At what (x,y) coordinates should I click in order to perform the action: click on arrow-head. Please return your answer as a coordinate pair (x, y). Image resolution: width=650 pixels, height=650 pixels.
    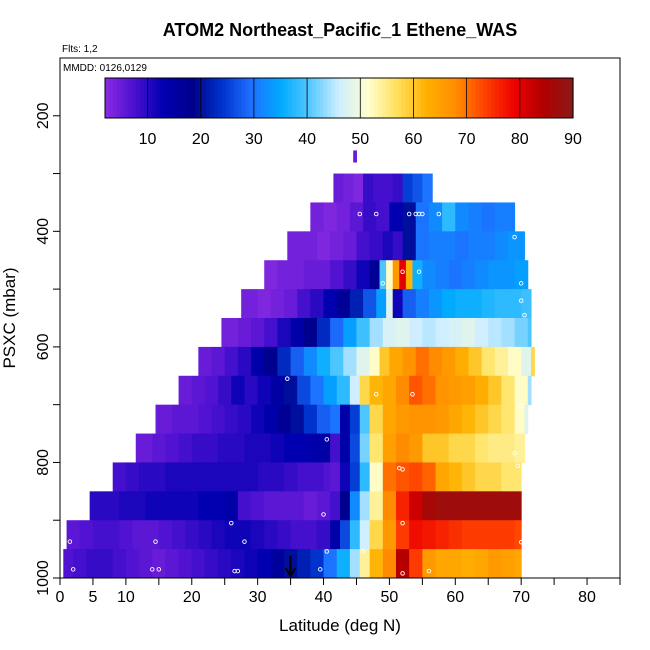
    Looking at the image, I should click on (290, 572).